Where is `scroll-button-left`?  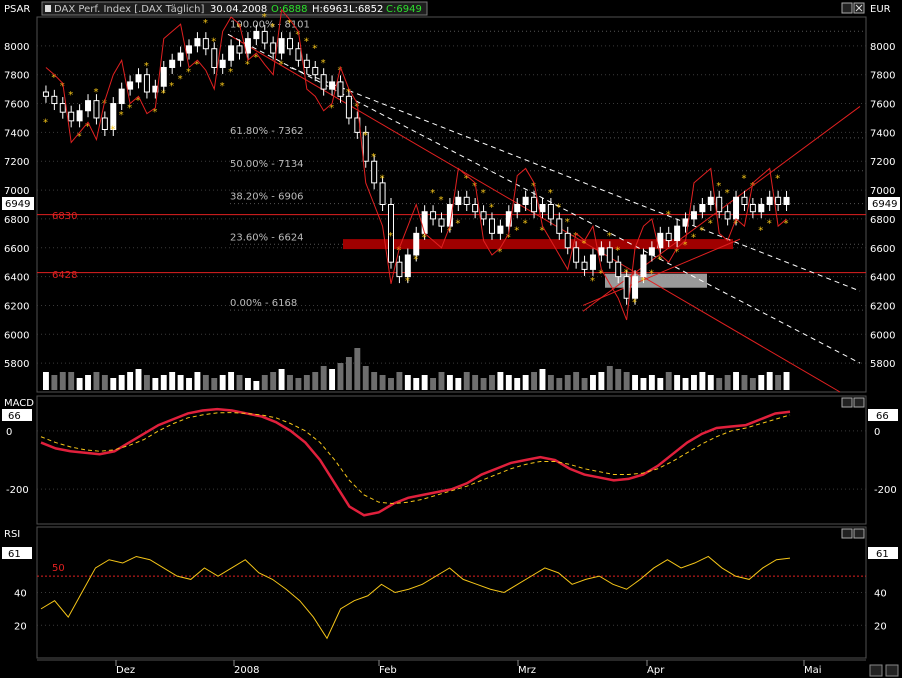 scroll-button-left is located at coordinates (876, 670).